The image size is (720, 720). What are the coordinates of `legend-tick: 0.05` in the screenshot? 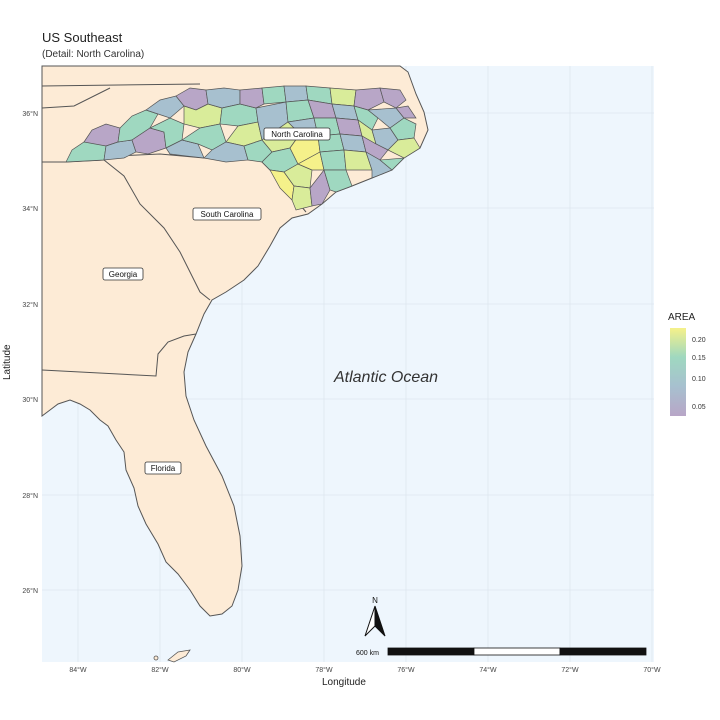 It's located at (699, 407).